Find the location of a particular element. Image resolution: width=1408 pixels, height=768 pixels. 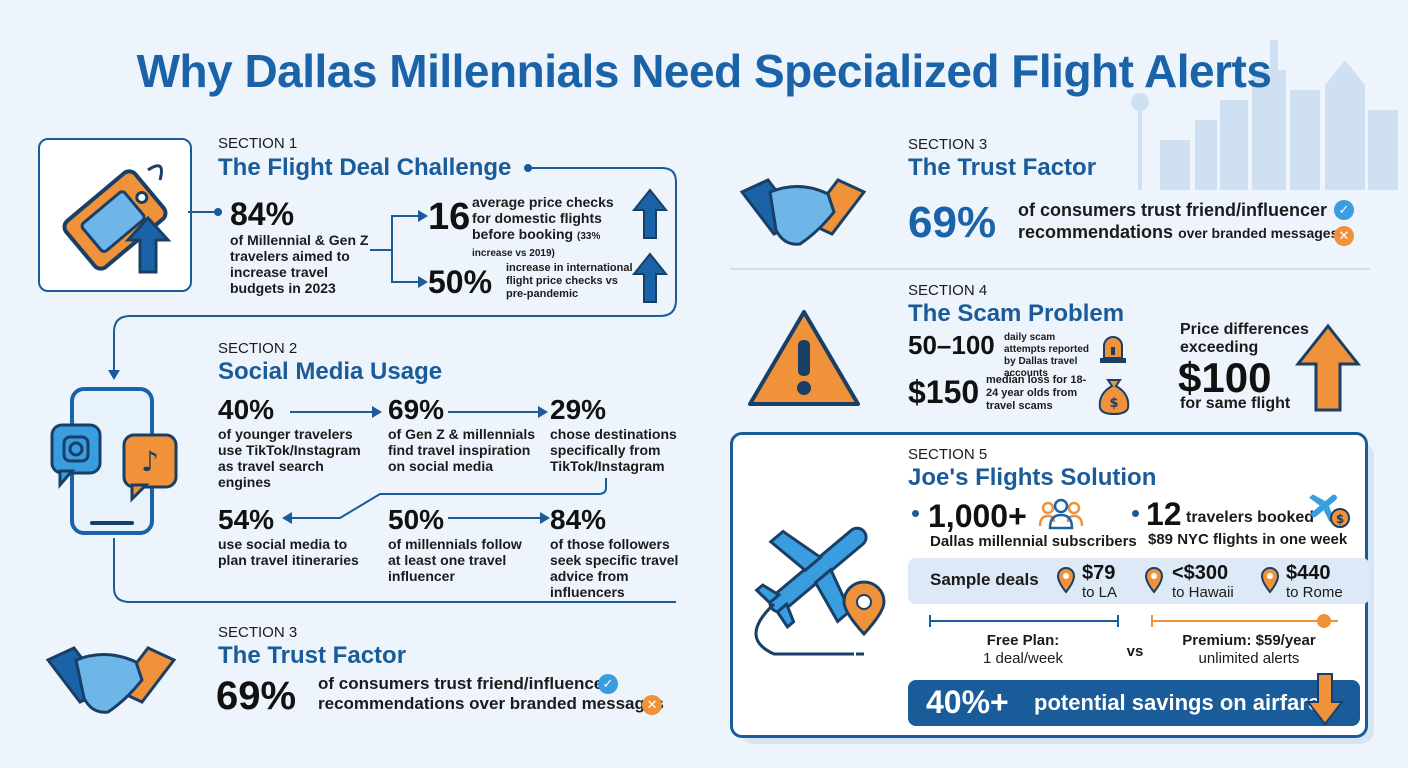

savings-value: 40%+ is located at coordinates (967, 702).